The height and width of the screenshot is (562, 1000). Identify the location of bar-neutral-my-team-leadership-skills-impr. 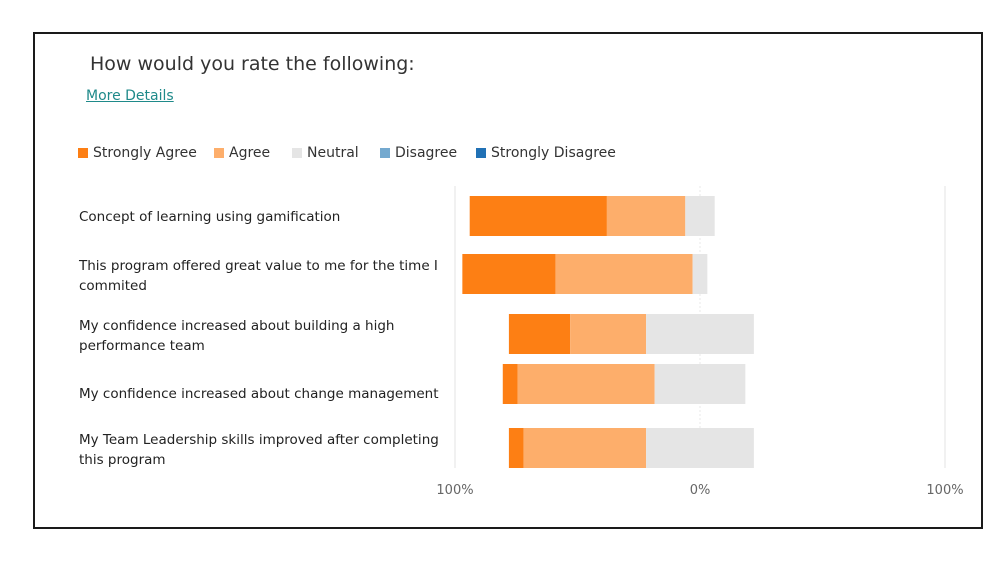
(700, 448).